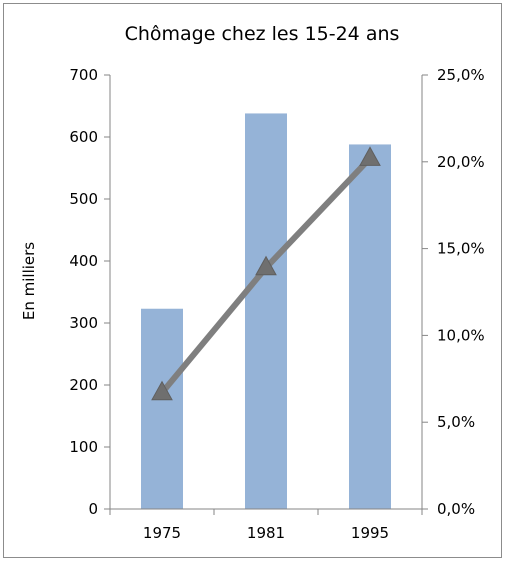 This screenshot has height=564, width=507. Describe the element at coordinates (83, 75) in the screenshot. I see `left-tick-label: 700` at that location.